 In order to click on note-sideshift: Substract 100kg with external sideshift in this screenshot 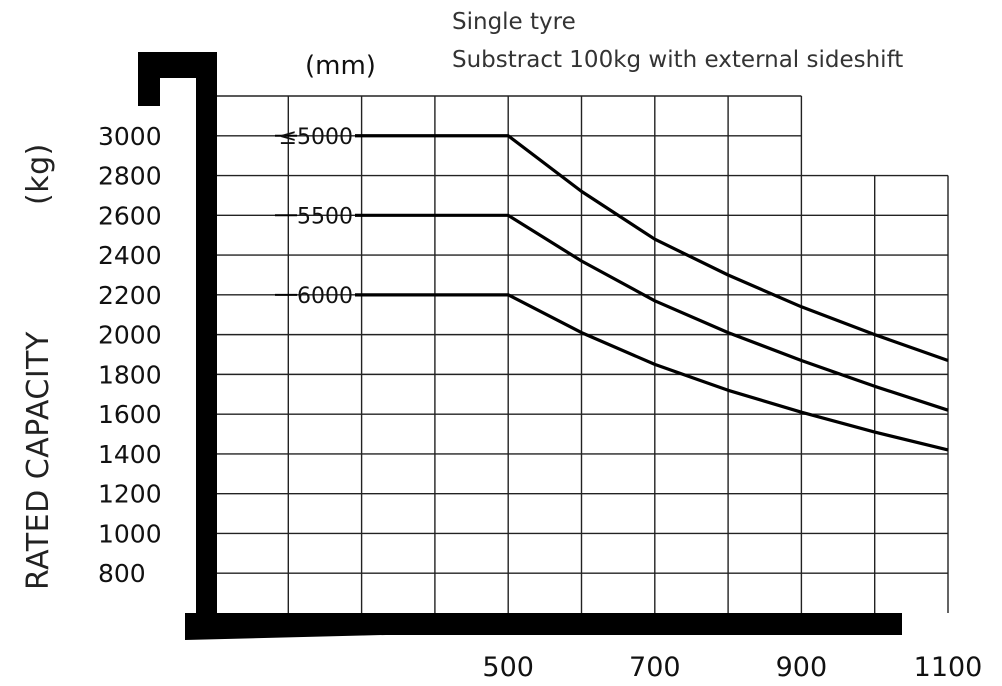, I will do `click(677, 60)`.